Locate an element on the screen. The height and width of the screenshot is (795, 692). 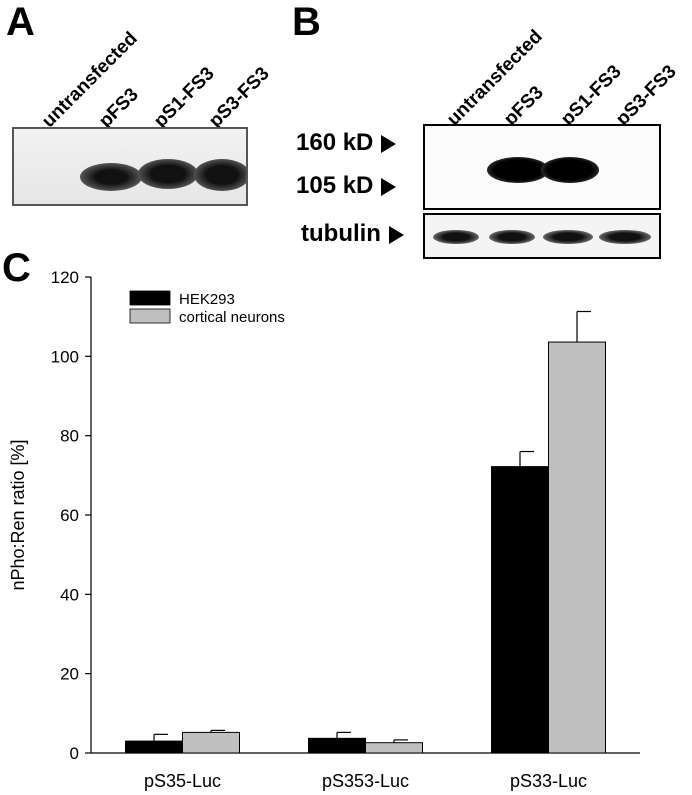
marker-105kd-label: 105 kD is located at coordinates (335, 185).